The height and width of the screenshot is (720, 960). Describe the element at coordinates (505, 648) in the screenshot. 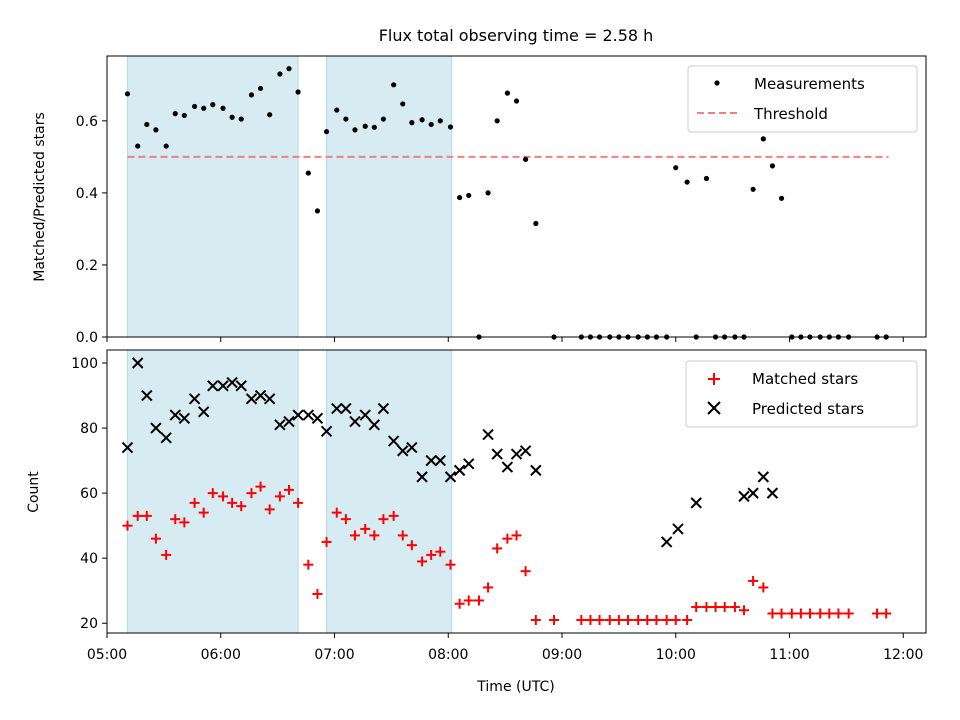

I see `bottom-x-ticks: 05:00 06:00 07:00 08:00 09:00 10:00 11:00 12:00` at that location.